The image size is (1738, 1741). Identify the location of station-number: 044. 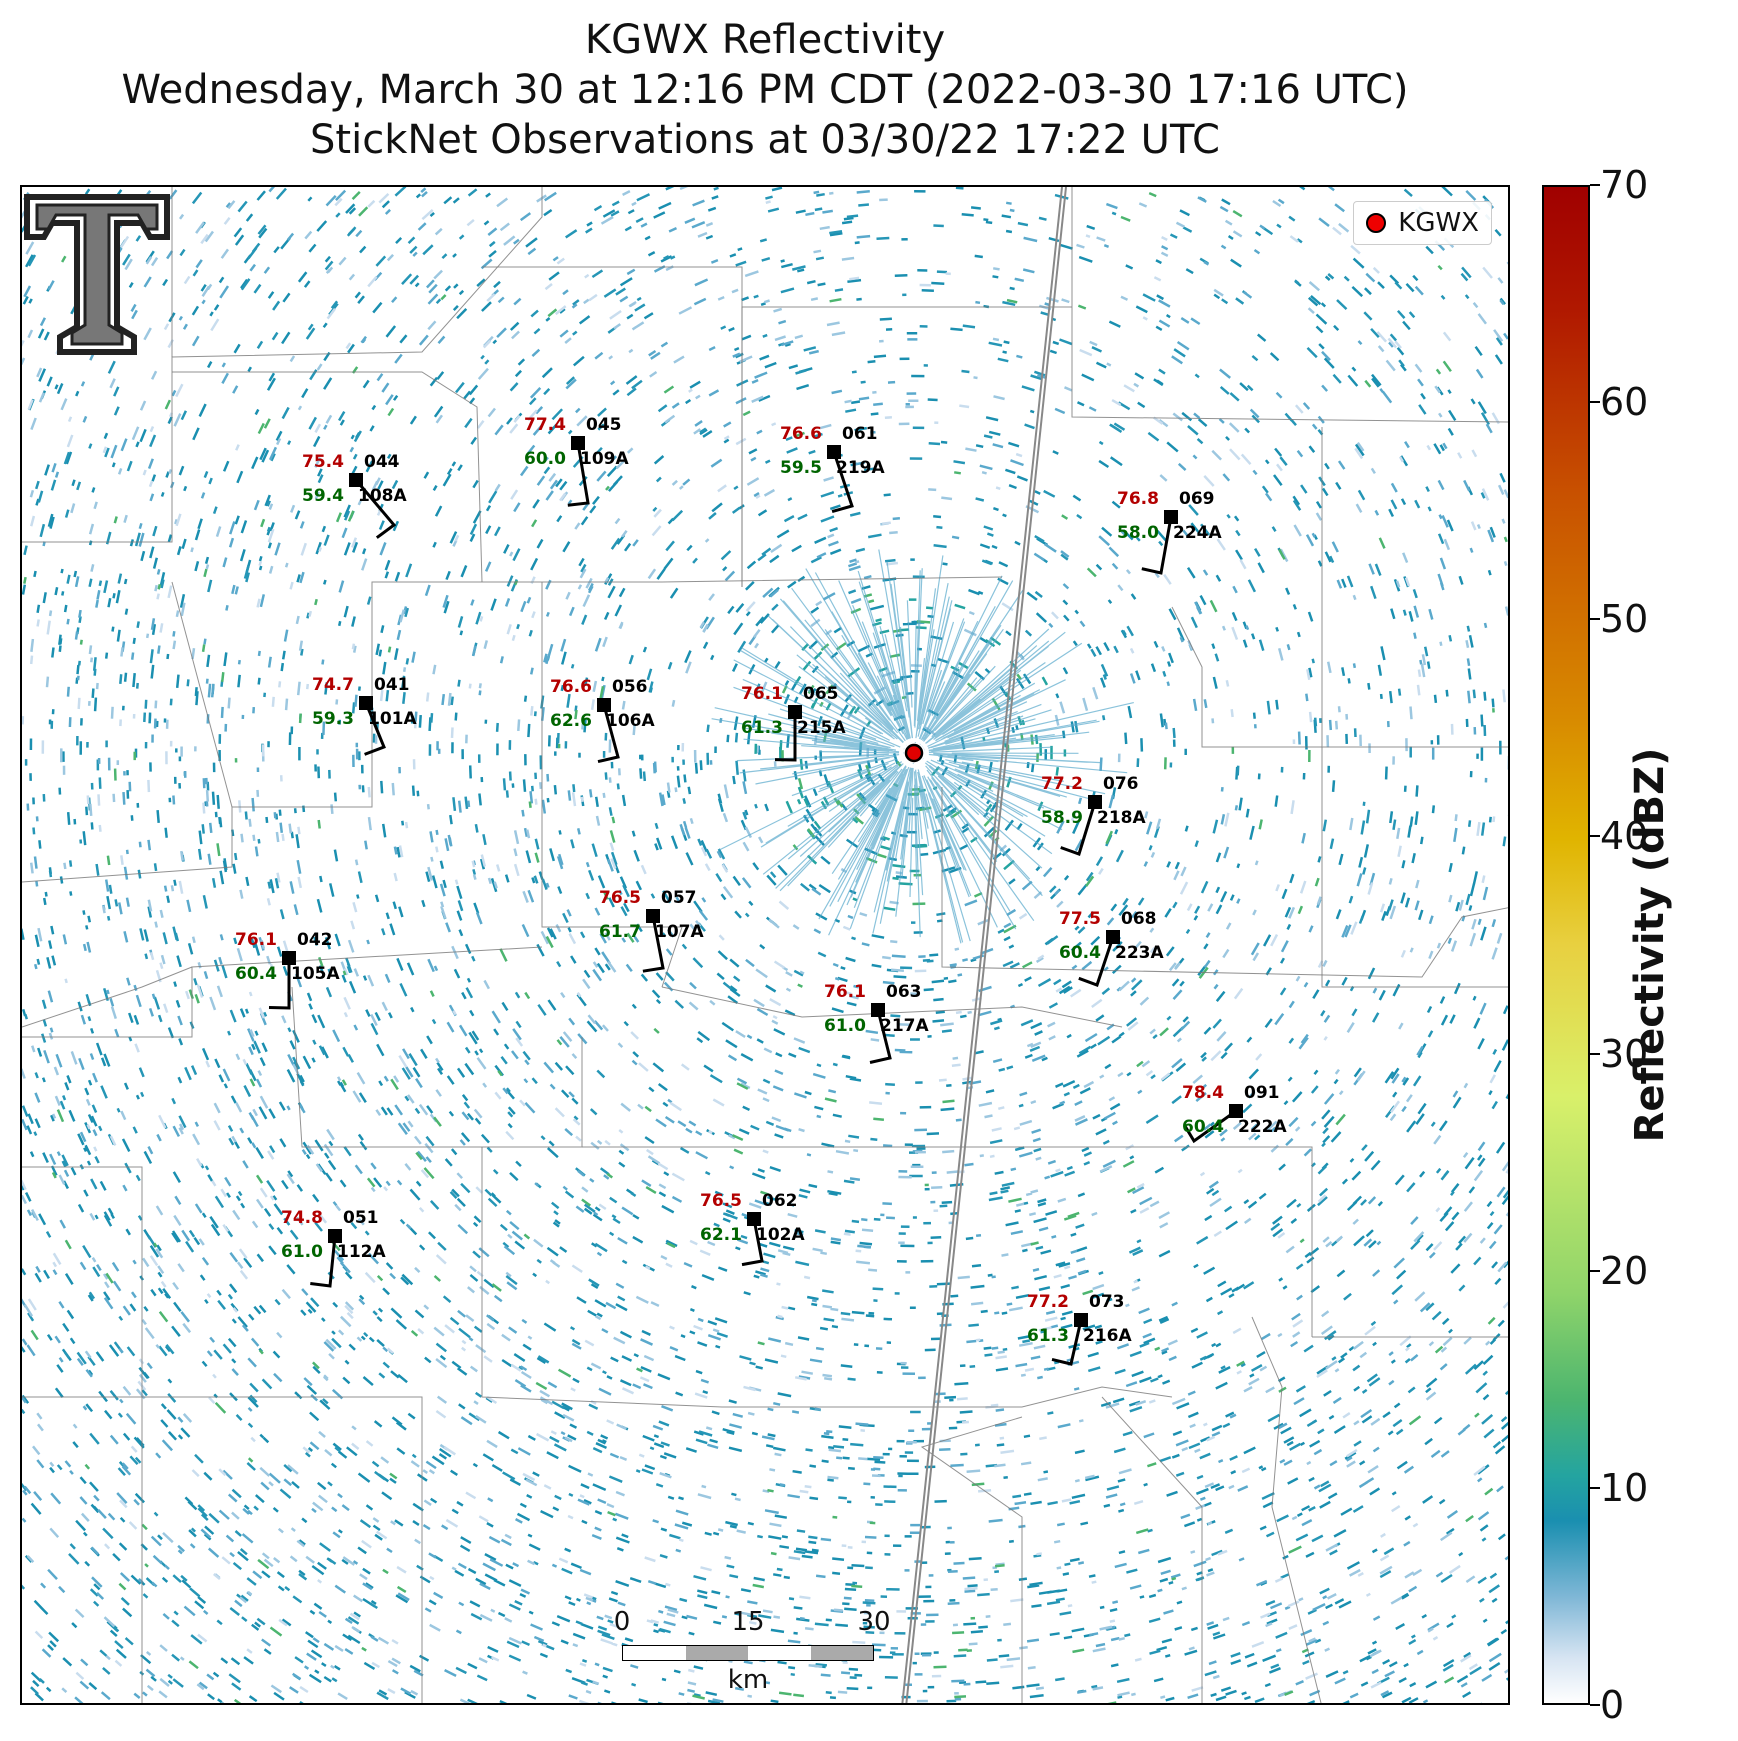
(382, 462).